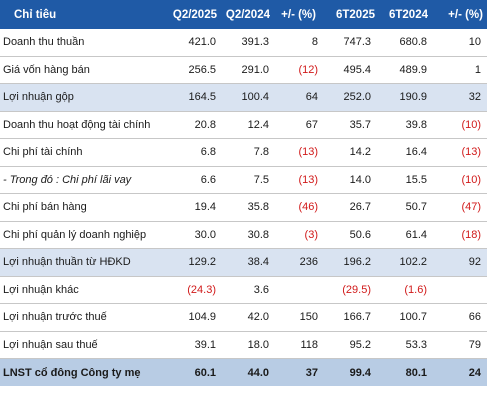 The height and width of the screenshot is (400, 487). I want to click on header-q2-2024: Q2/2024, so click(247, 14).